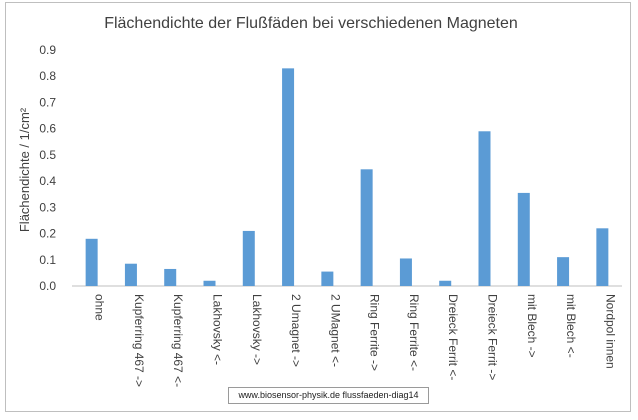 This screenshot has width=638, height=420. Describe the element at coordinates (532, 326) in the screenshot. I see `x-tick-label: mit Blech ->` at that location.